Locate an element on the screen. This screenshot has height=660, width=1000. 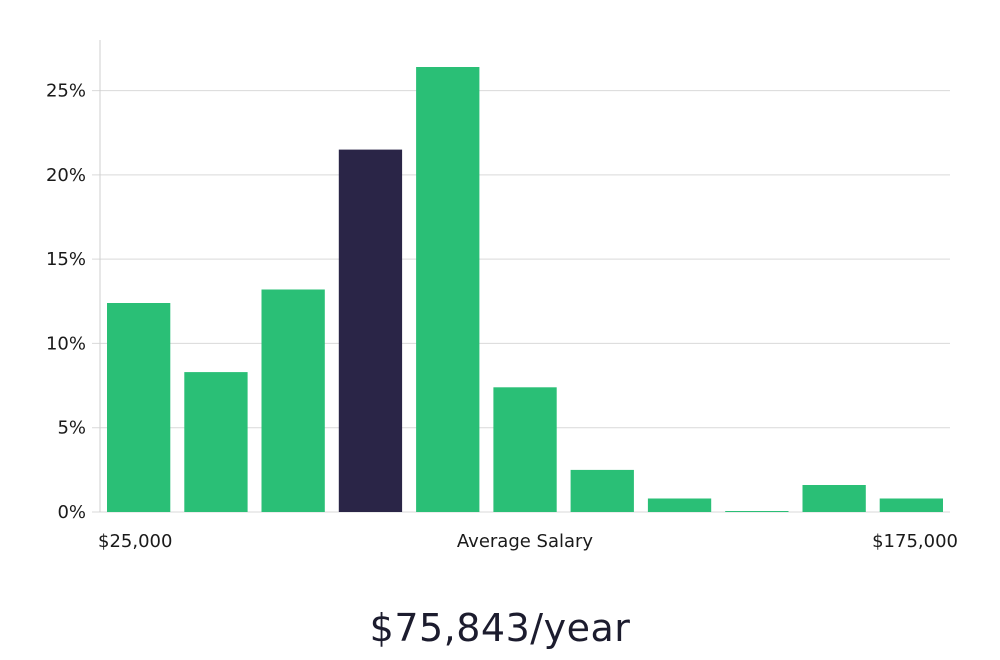
y-tick-label-20: 20% is located at coordinates (66, 175).